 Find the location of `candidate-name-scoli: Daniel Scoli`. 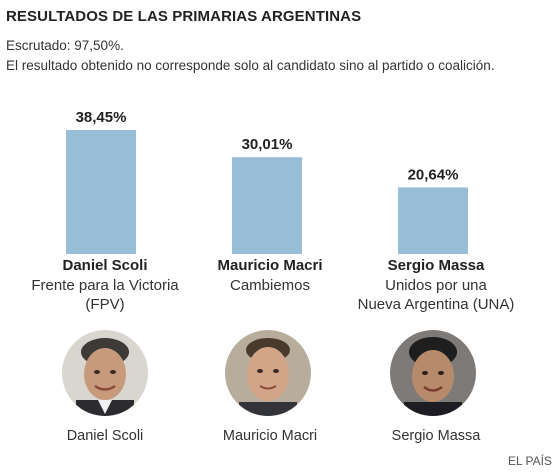

candidate-name-scoli: Daniel Scoli is located at coordinates (105, 265).